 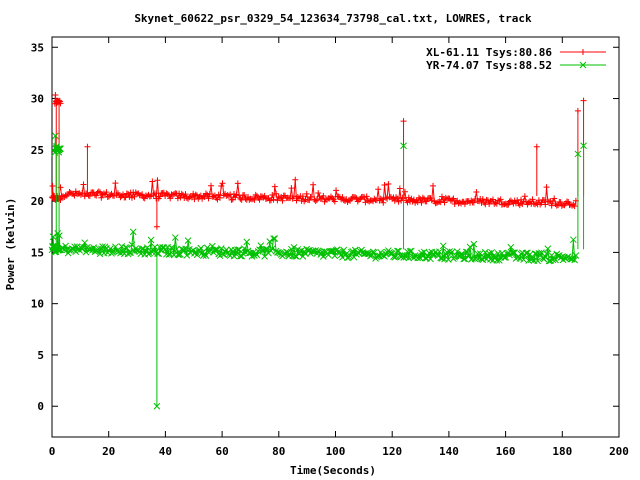 I want to click on x-tick-label: 160, so click(x=506, y=451).